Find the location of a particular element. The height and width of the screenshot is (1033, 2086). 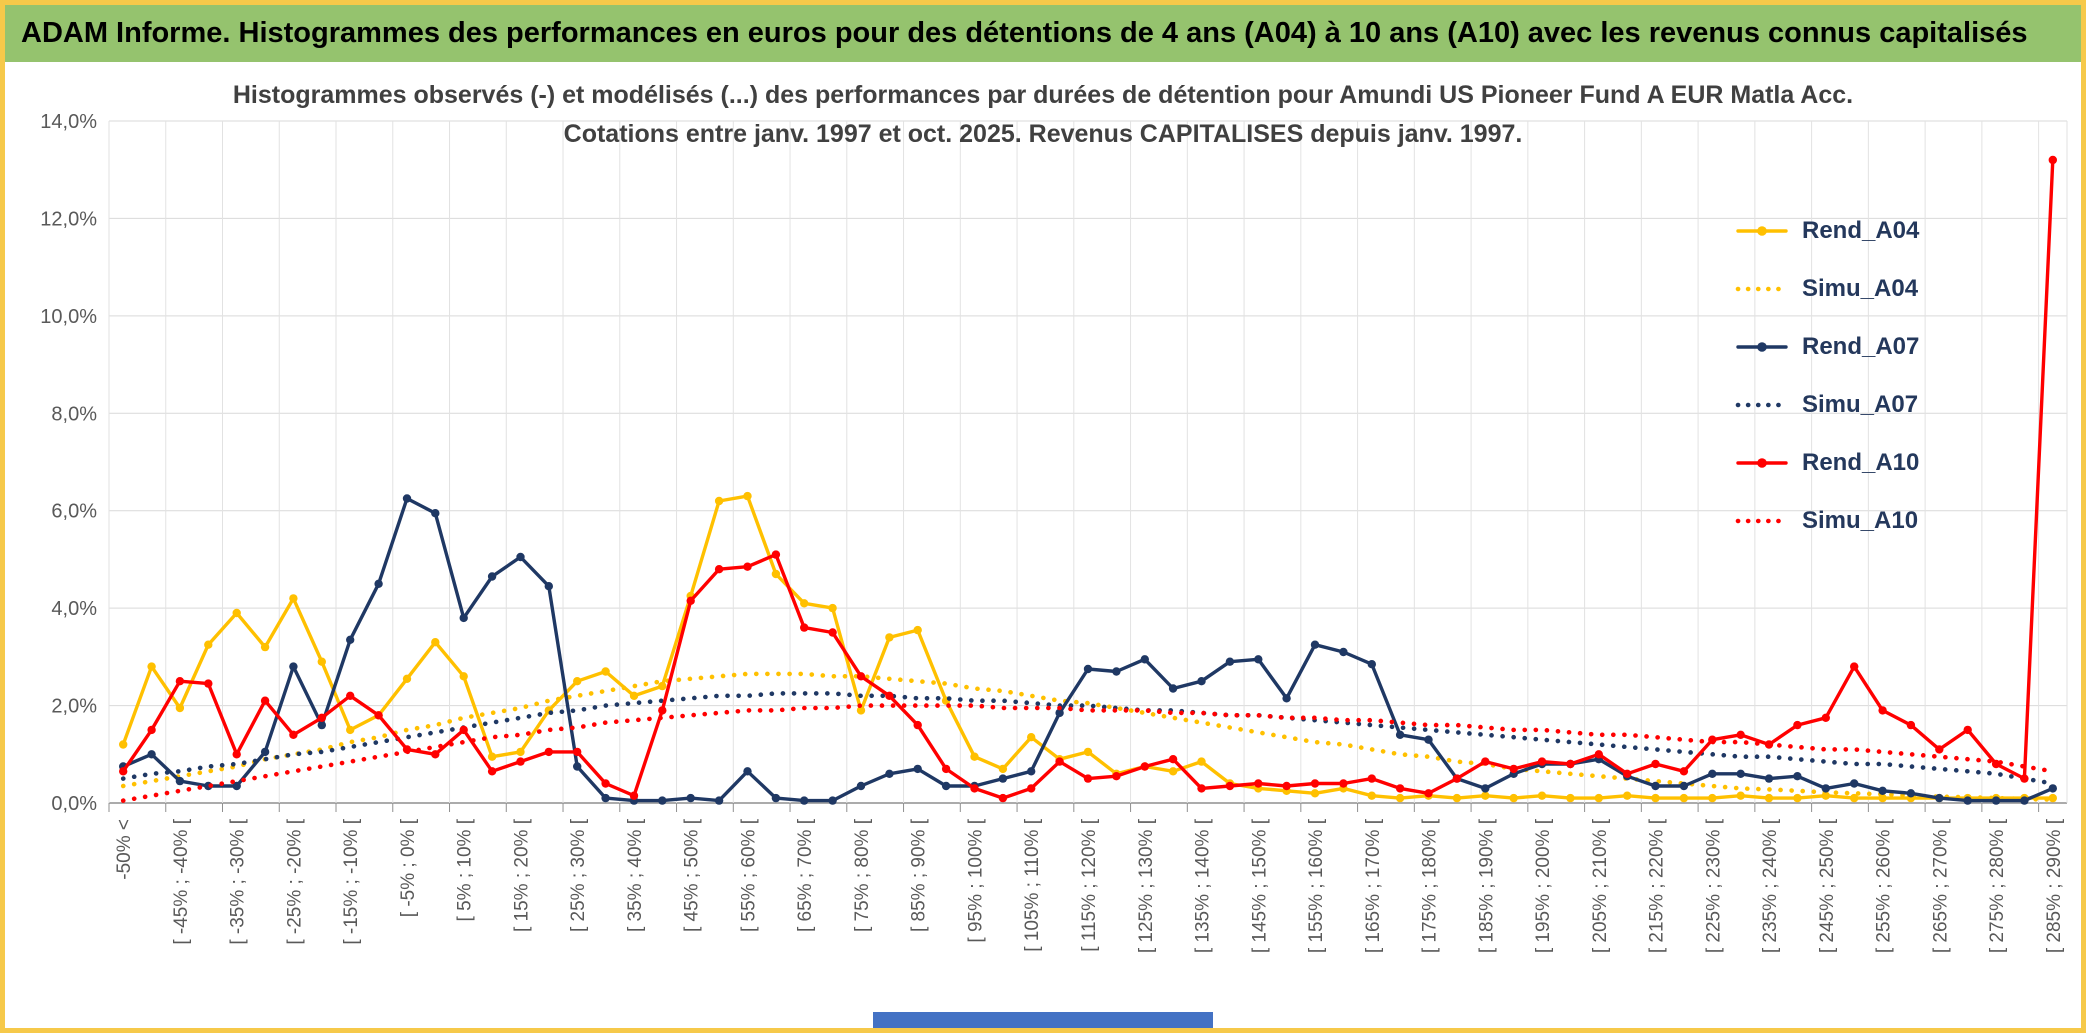

y-axis-labels: 0,0% 2,0% 4,0% 6,0% 8,0% 10,0% 12,0% 14,0% is located at coordinates (68, 463).